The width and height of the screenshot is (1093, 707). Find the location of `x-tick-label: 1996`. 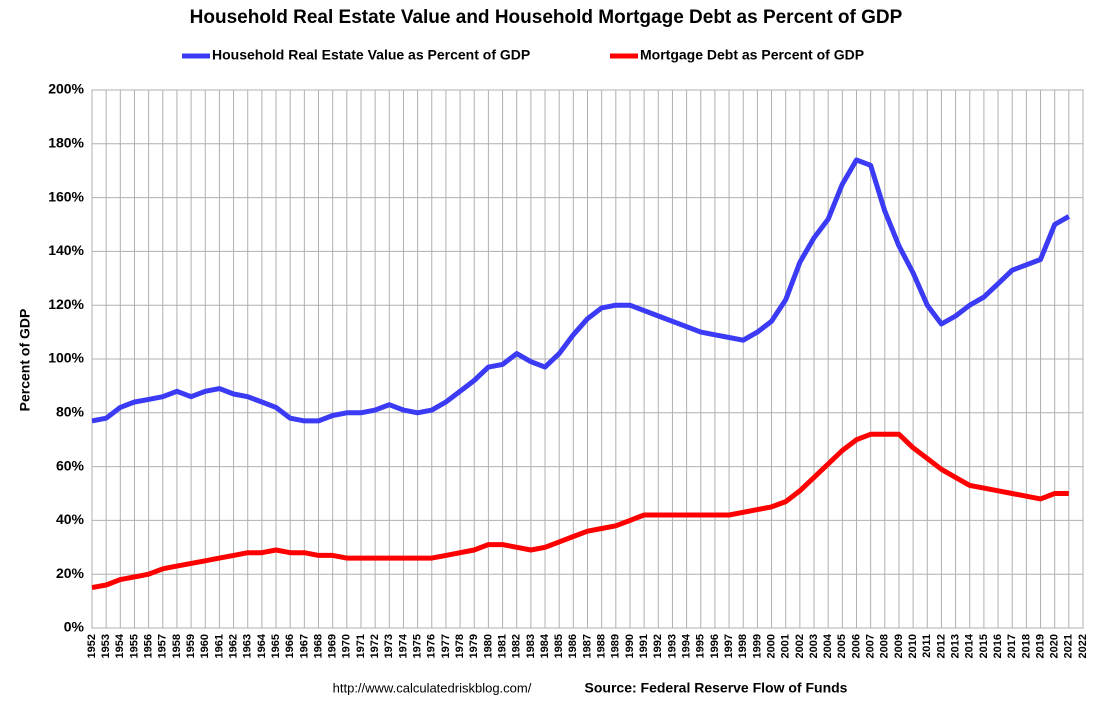

x-tick-label: 1996 is located at coordinates (715, 646).